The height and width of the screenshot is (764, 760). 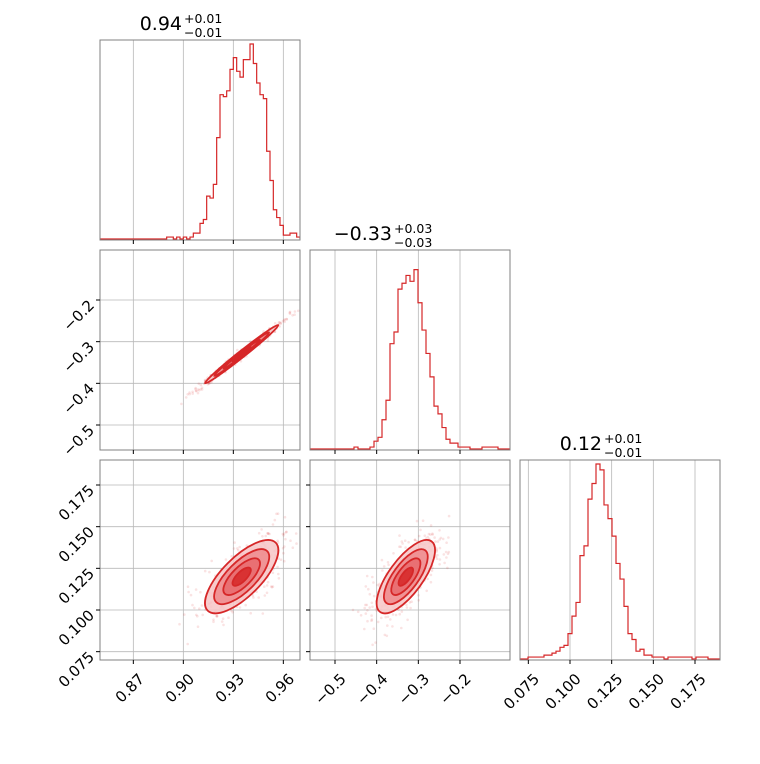 I want to click on x-tick-label: 0.90, so click(x=180, y=688).